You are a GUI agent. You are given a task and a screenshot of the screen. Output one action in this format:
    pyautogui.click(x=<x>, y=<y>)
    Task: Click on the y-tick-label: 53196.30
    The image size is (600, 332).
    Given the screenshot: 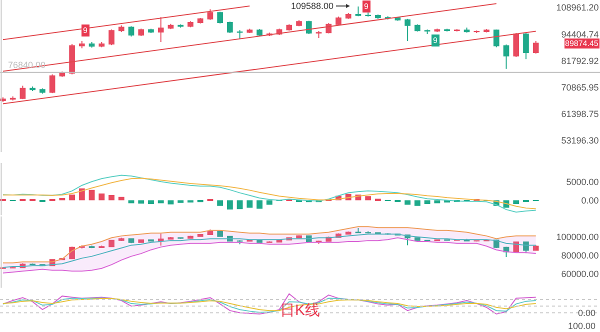 What is the action you would take?
    pyautogui.click(x=580, y=141)
    